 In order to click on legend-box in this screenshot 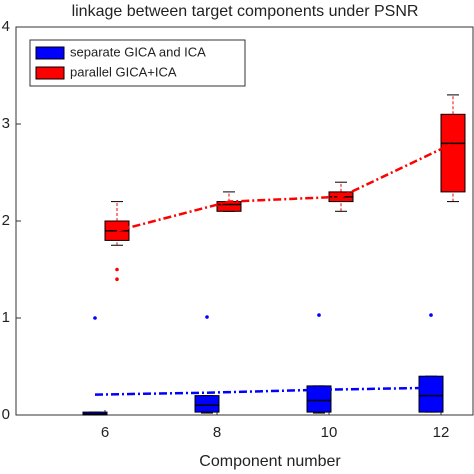, I will do `click(137, 63)`.